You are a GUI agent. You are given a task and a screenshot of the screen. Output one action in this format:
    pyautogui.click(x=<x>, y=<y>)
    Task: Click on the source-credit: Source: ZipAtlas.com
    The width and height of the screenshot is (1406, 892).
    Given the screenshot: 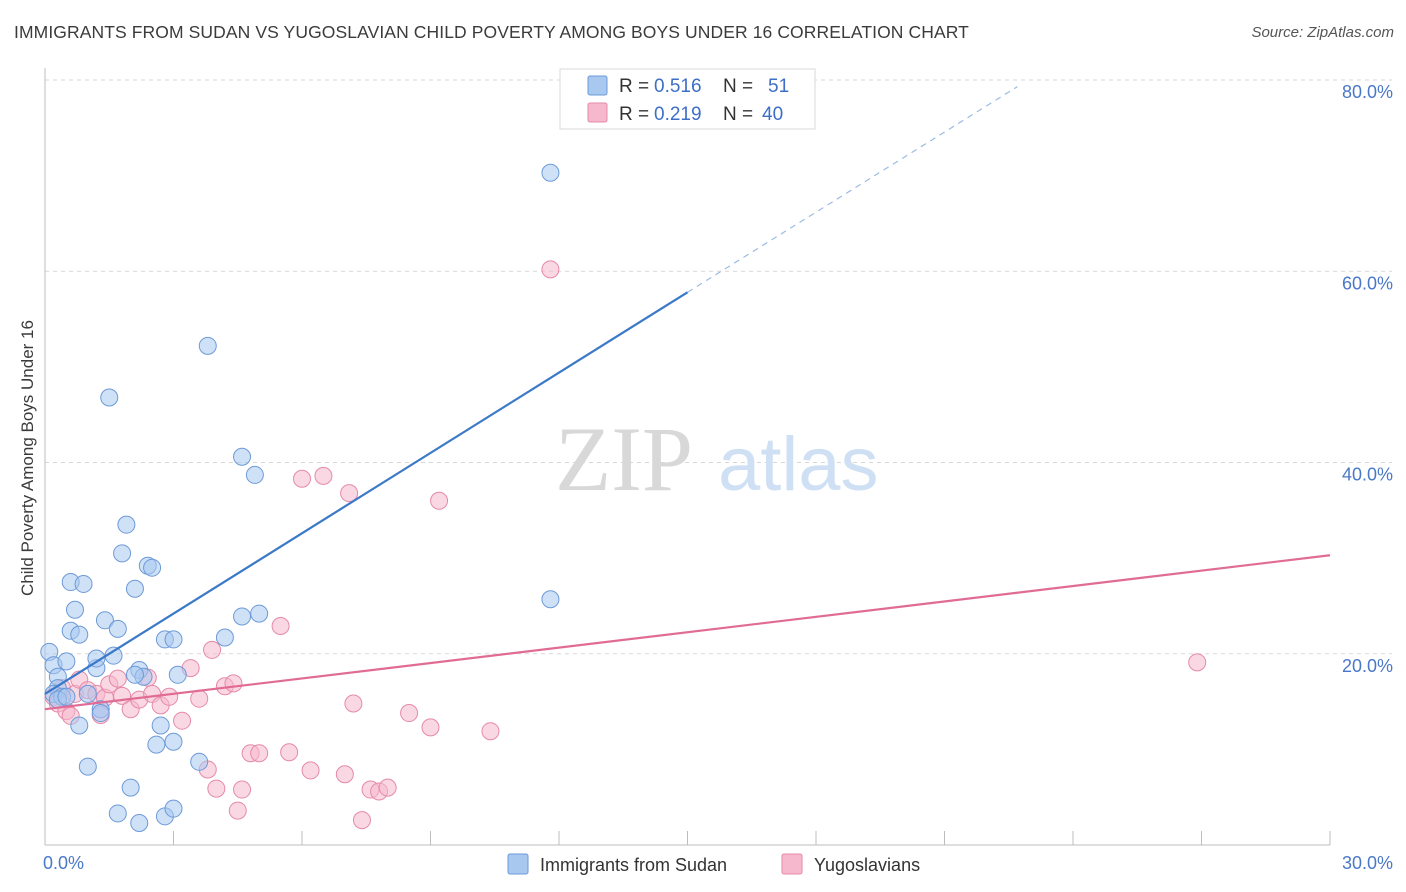 What is the action you would take?
    pyautogui.click(x=1322, y=32)
    